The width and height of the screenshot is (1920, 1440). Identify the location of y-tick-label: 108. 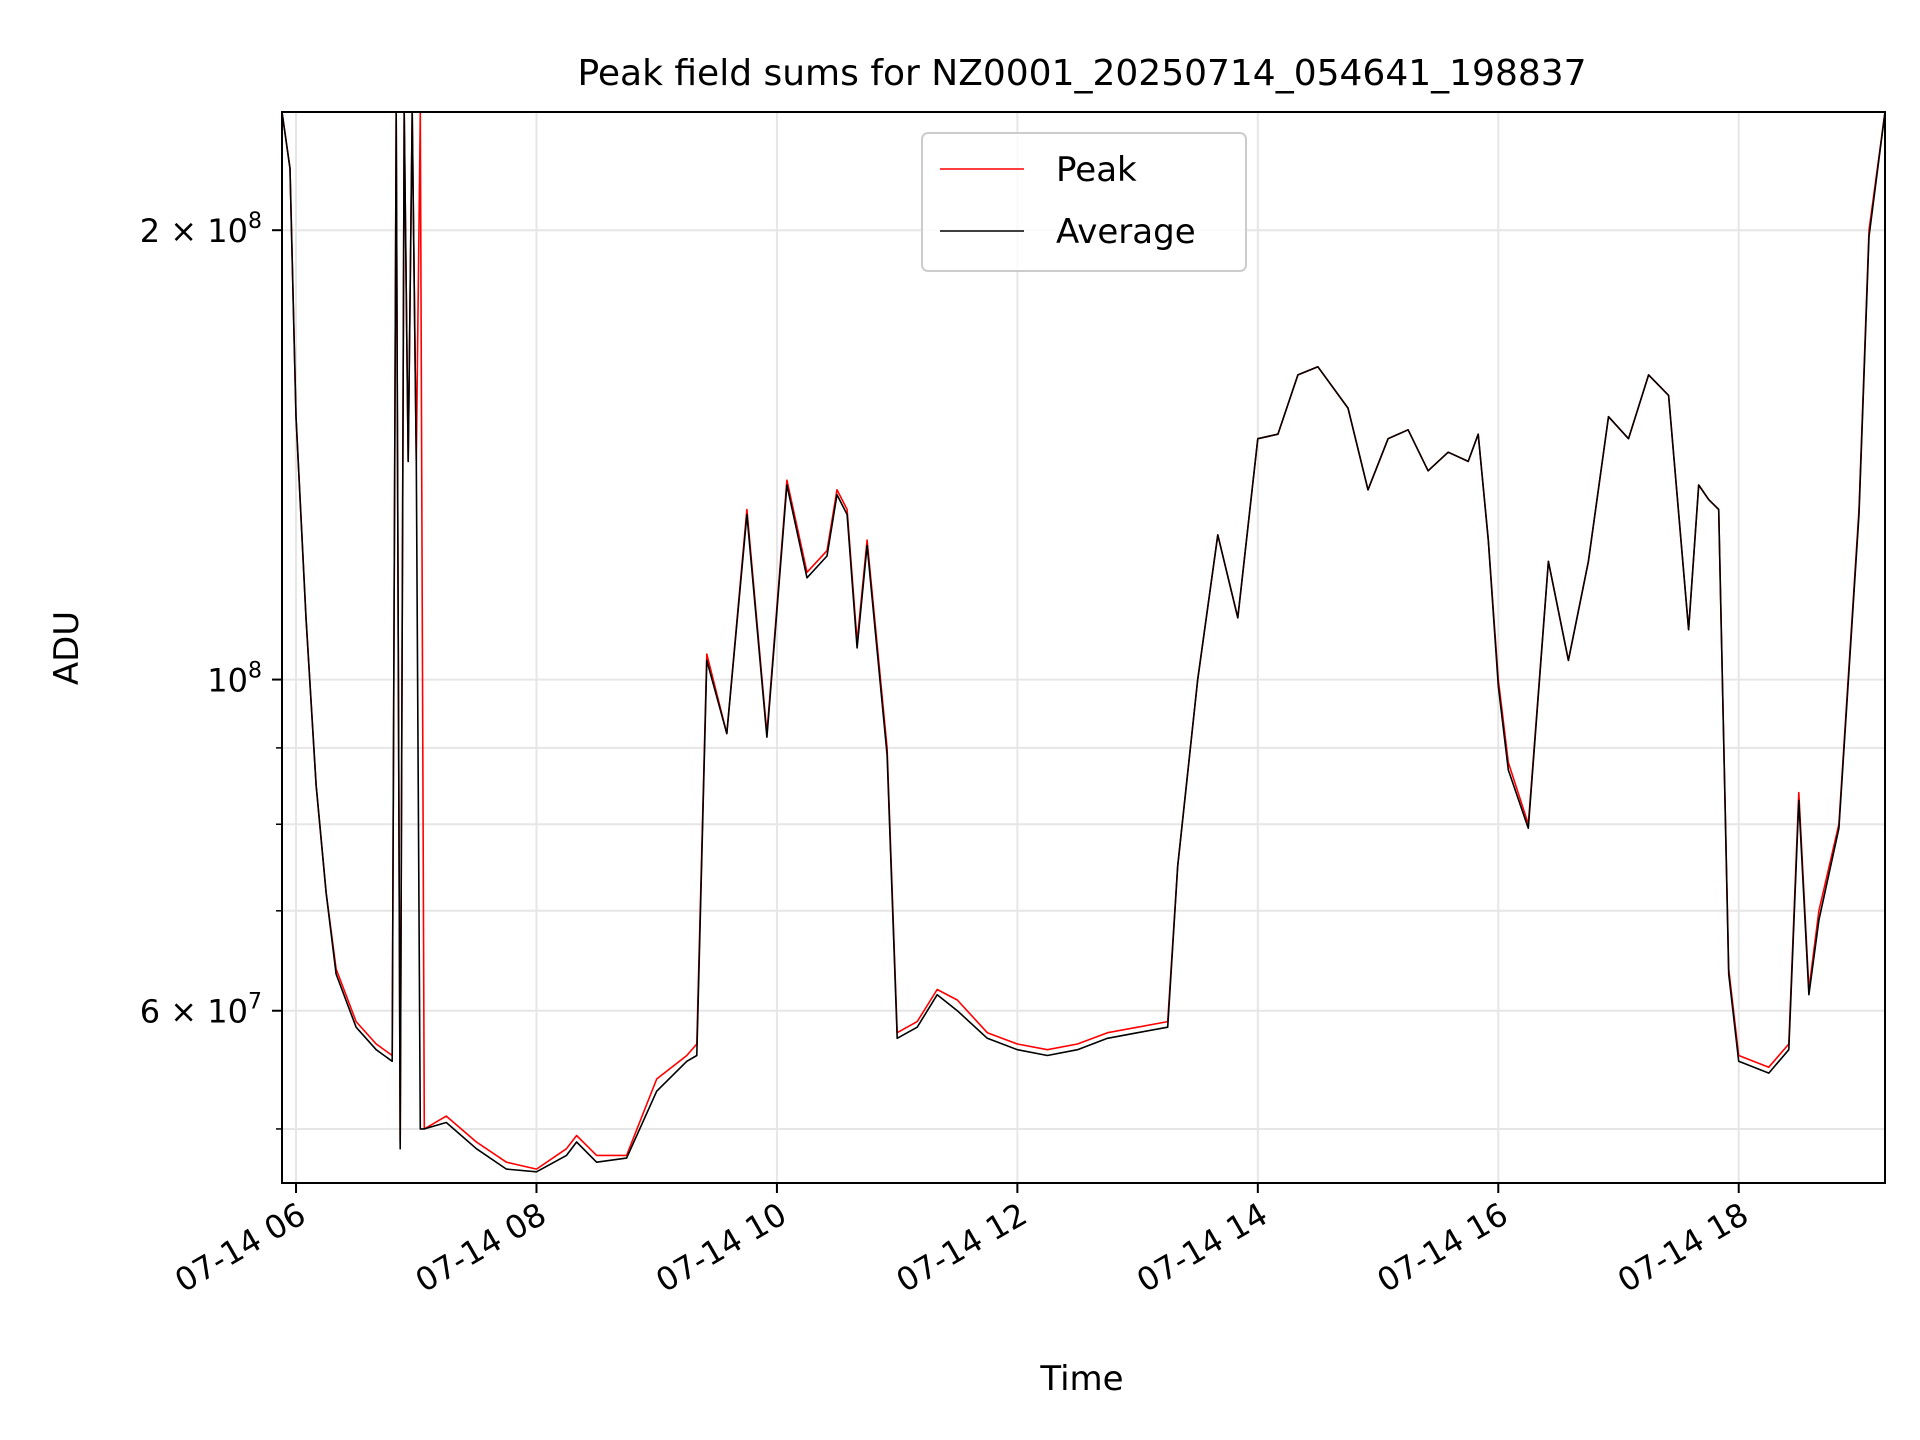
(234, 679).